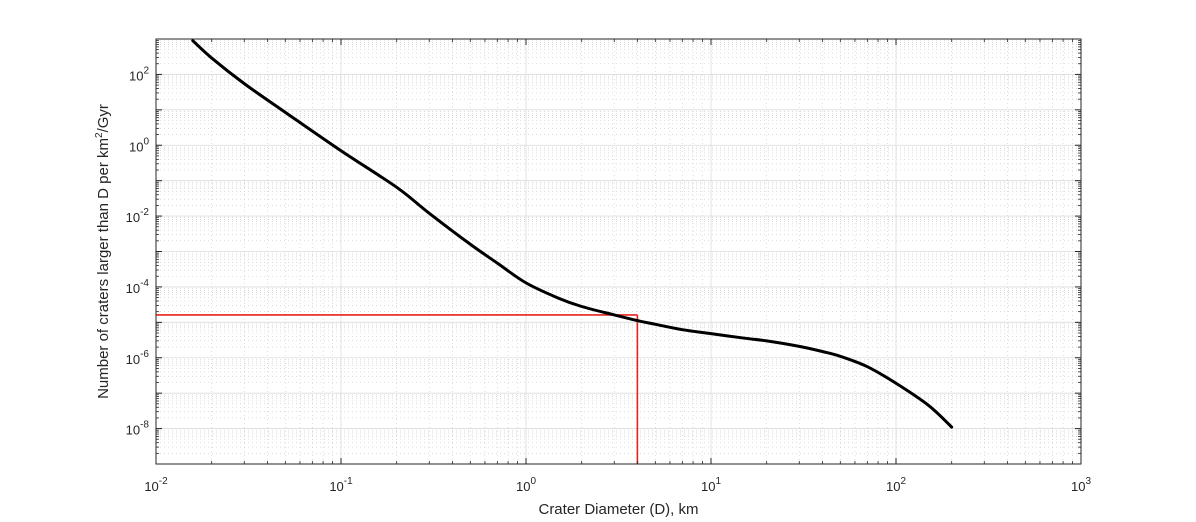  Describe the element at coordinates (617, 485) in the screenshot. I see `x-tick-labels: 10⁻² 10⁻¹ 10⁰ 10¹ 10² 10³` at that location.